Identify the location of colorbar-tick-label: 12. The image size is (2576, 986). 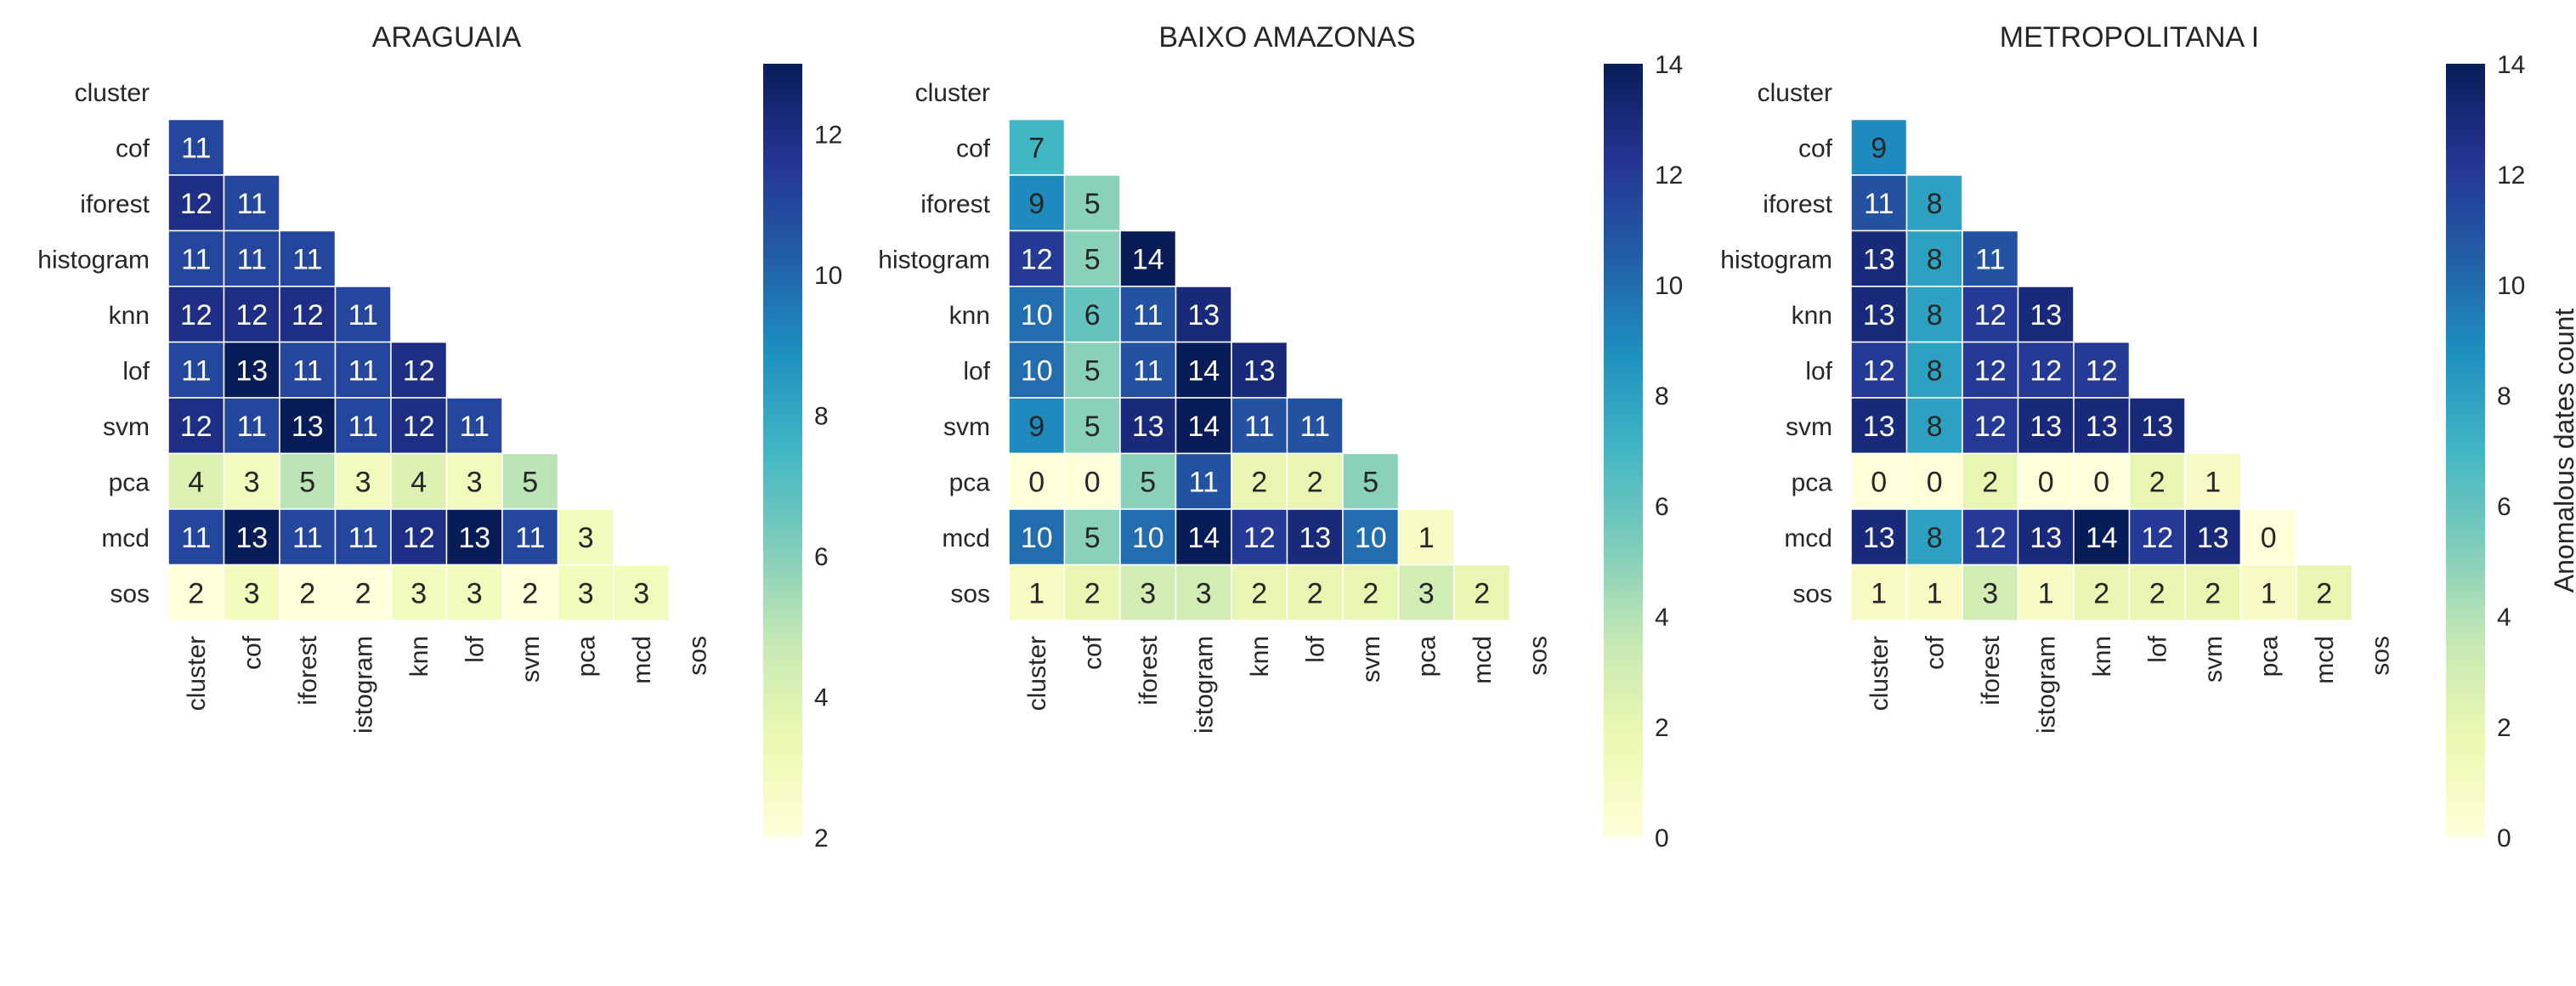
(1669, 176).